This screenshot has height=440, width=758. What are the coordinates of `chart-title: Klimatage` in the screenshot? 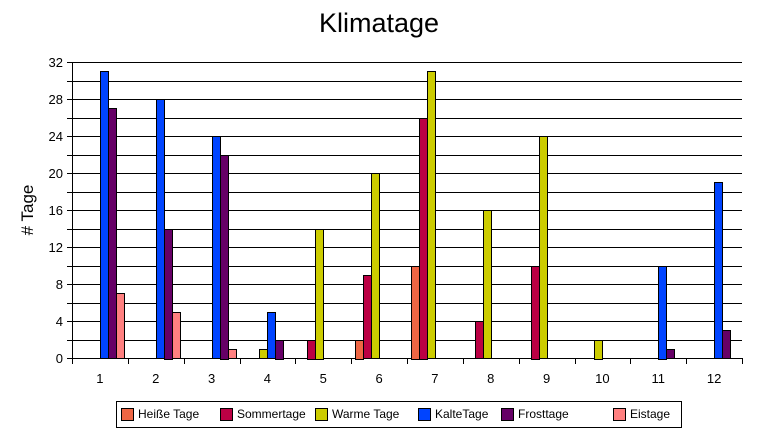 It's located at (379, 23).